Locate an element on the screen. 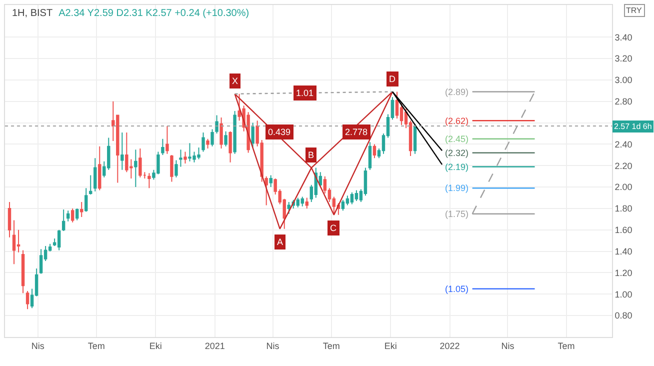  annotation: D is located at coordinates (392, 79).